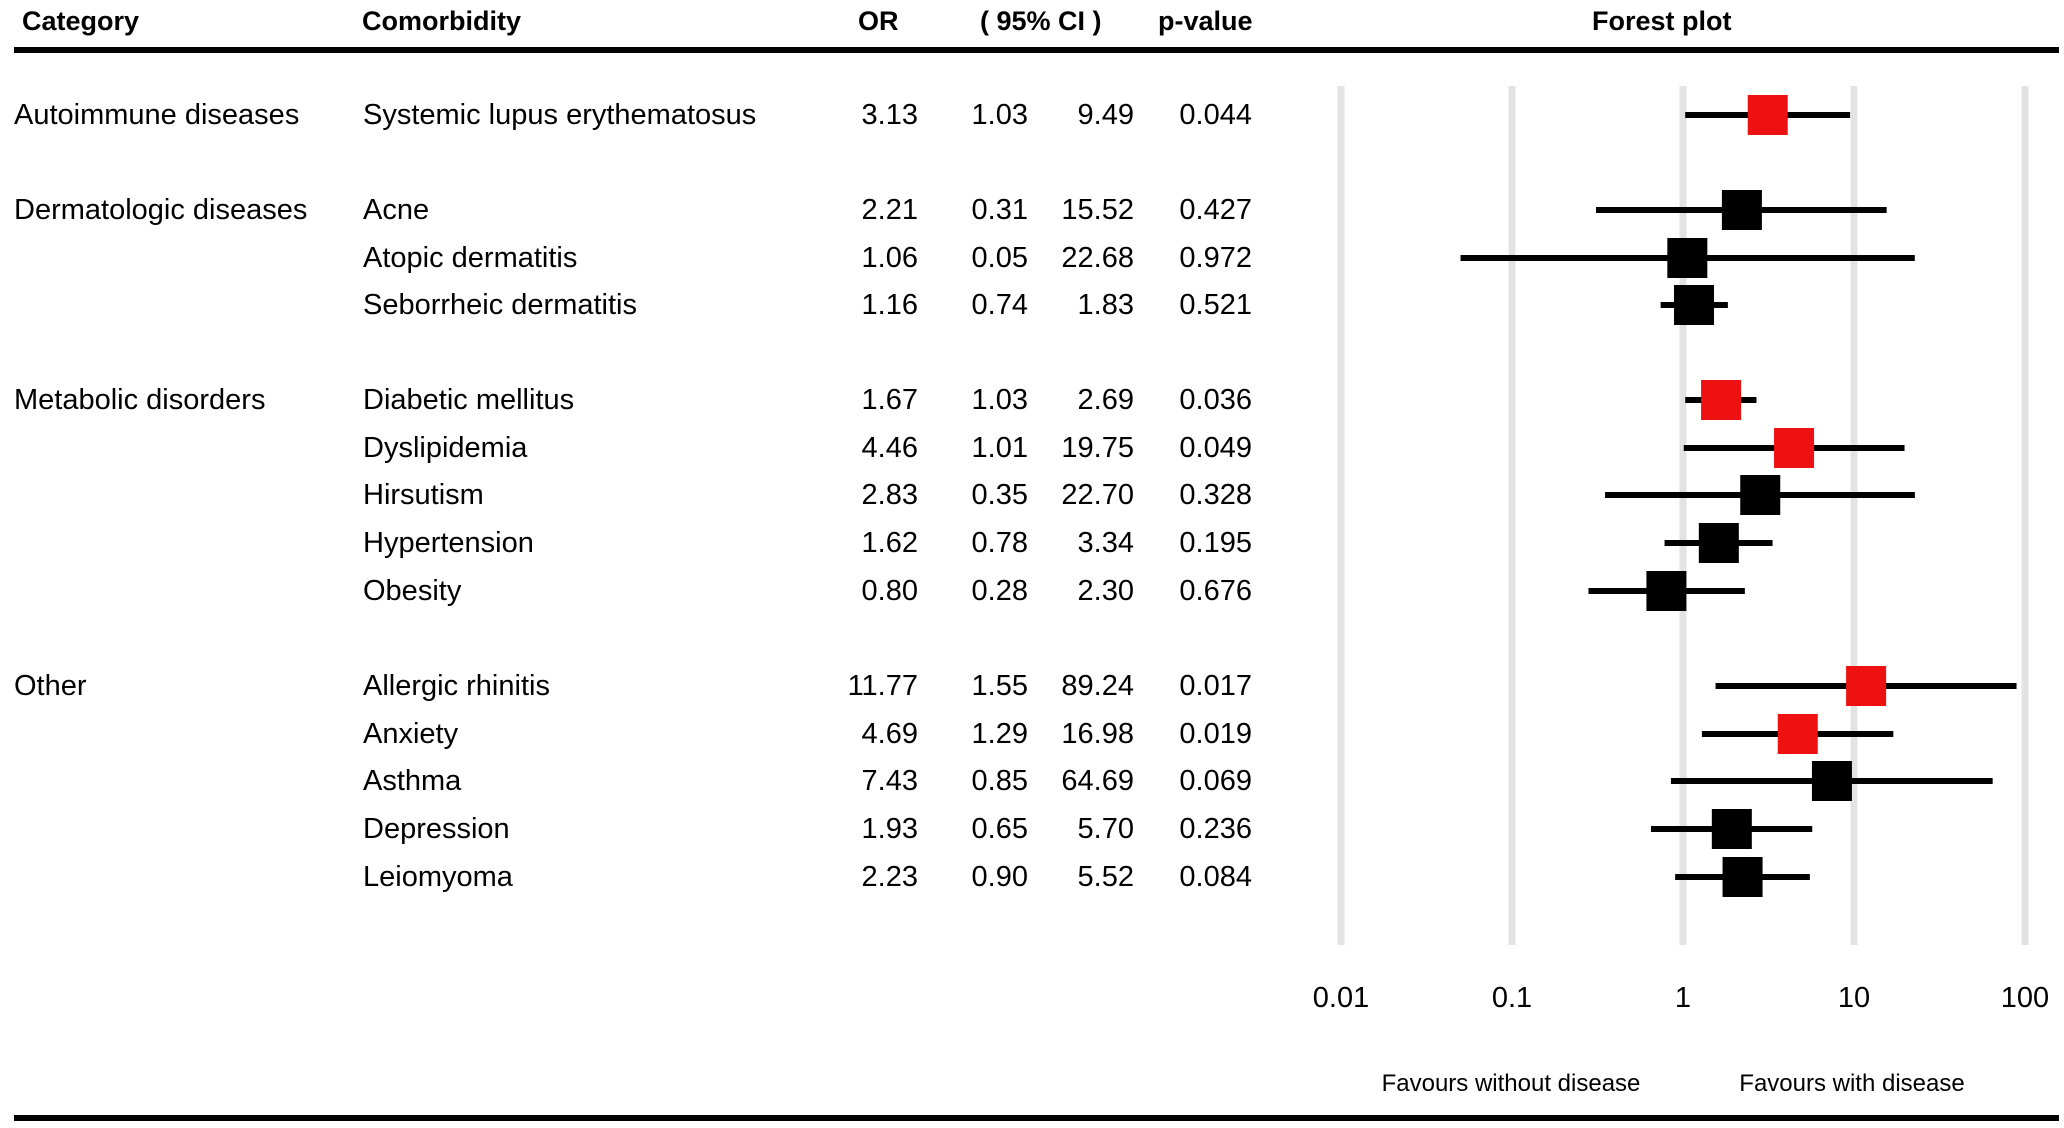 This screenshot has width=2064, height=1128. I want to click on comorbidity-name: Acne, so click(396, 210).